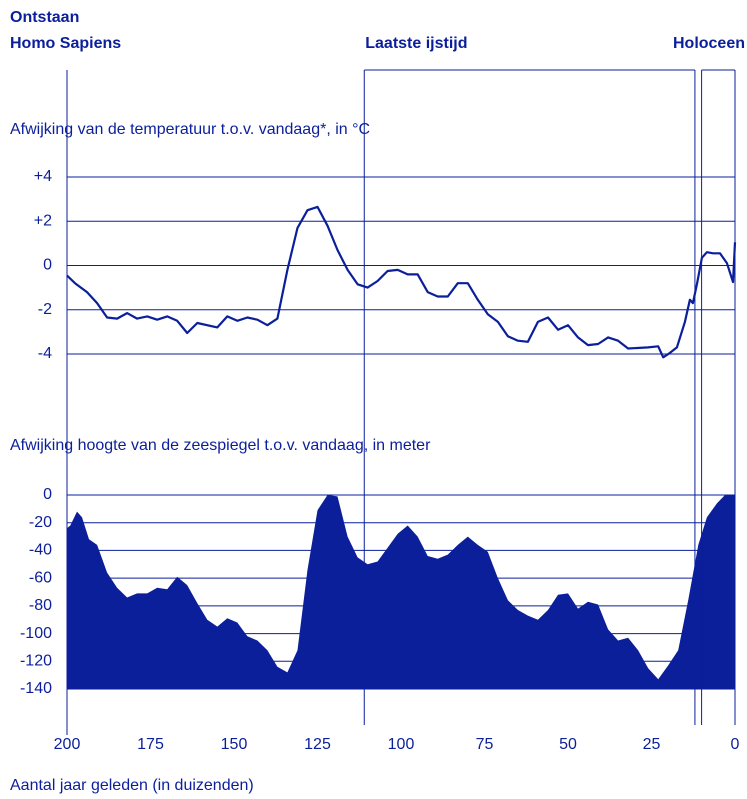 This screenshot has height=799, width=747. I want to click on x-axis-label: Aantal jaar geleden (in duizenden), so click(132, 785).